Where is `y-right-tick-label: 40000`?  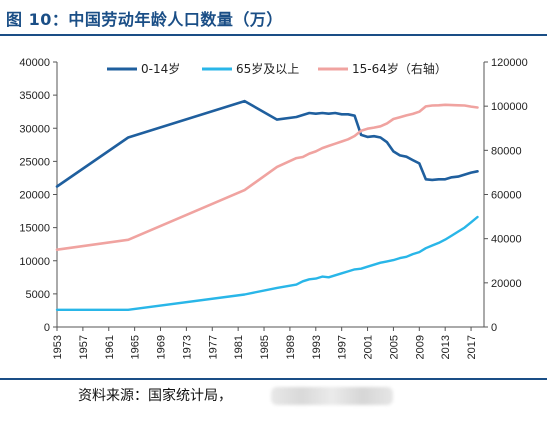
y-right-tick-label: 40000 is located at coordinates (506, 240).